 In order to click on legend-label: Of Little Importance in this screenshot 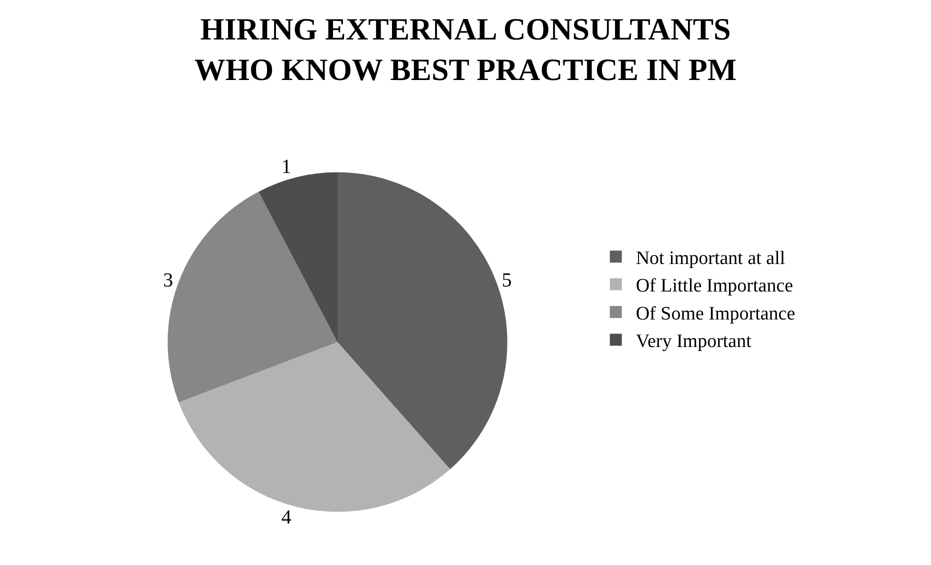, I will do `click(715, 286)`.